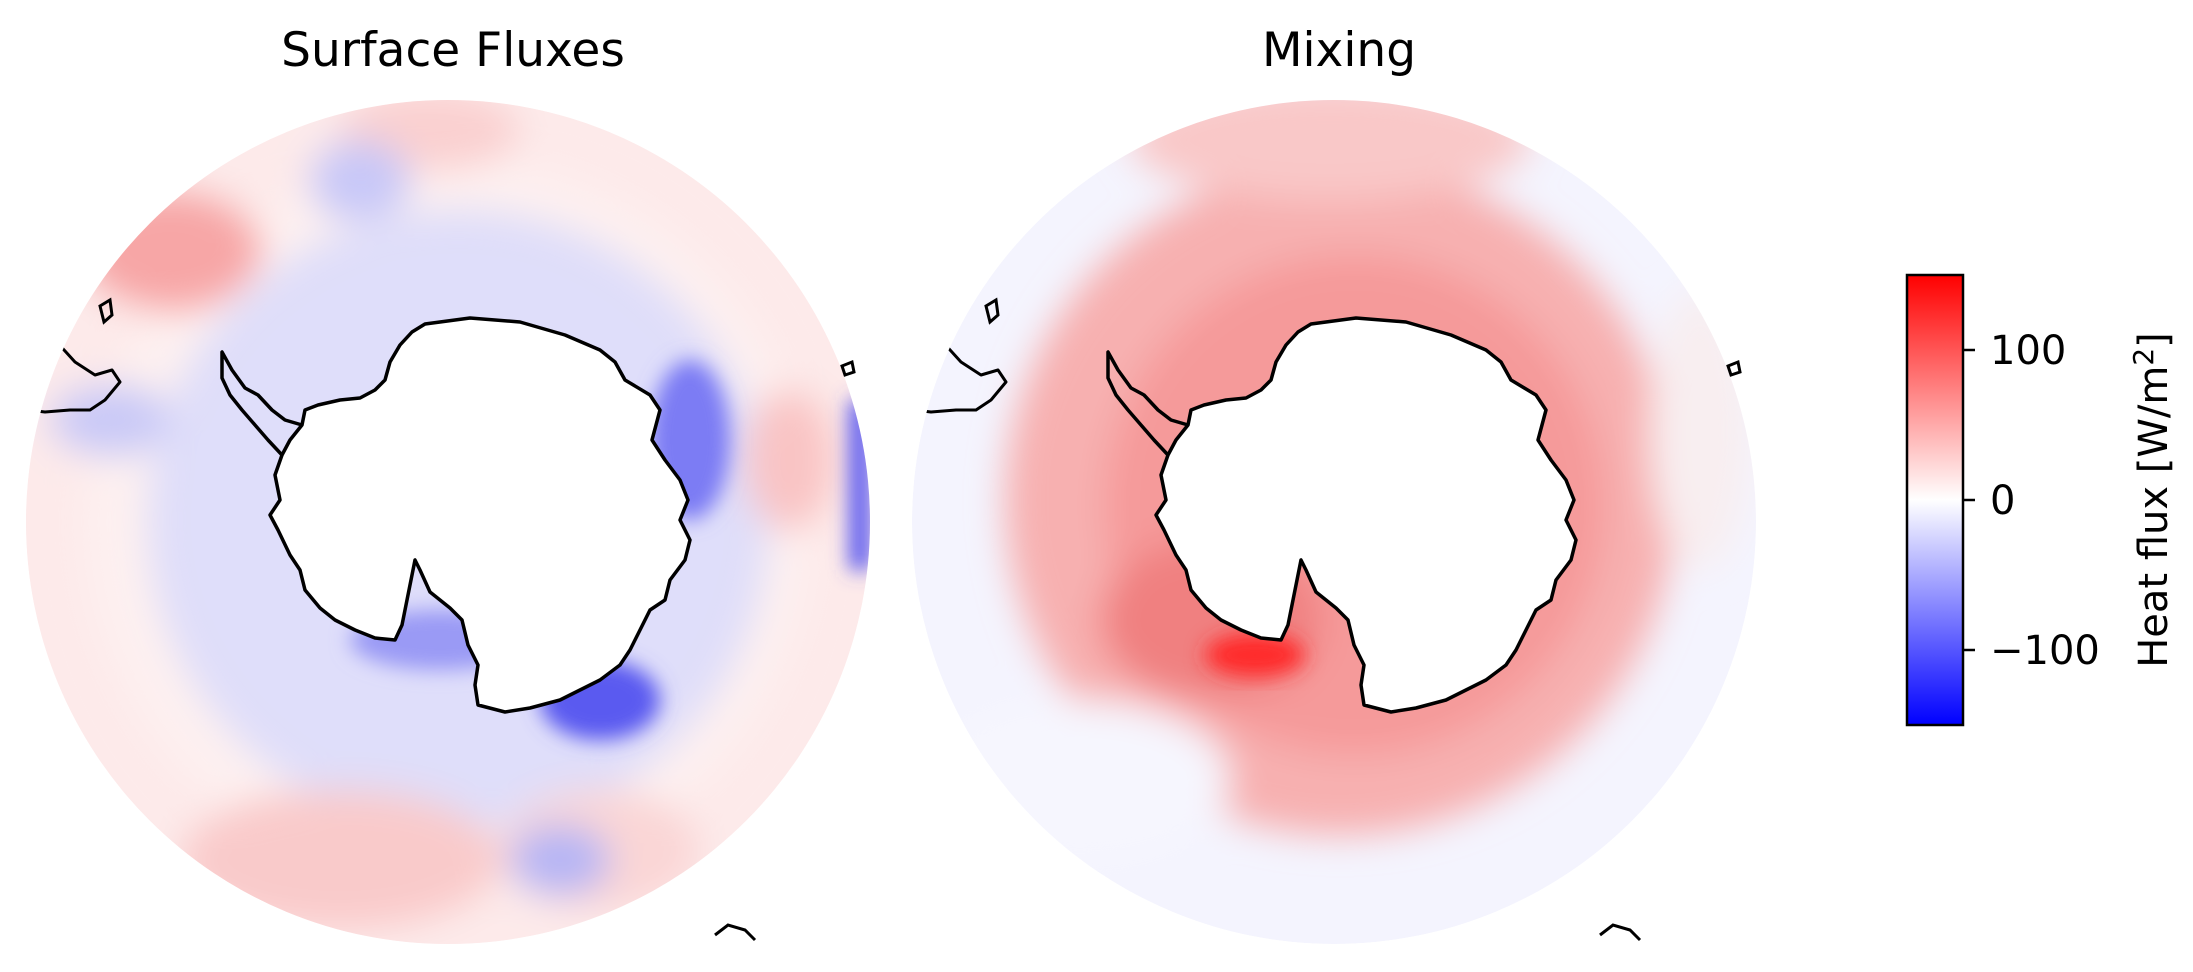 This screenshot has height=972, width=2193. I want to click on mixing-east-light, so click(1700, 430).